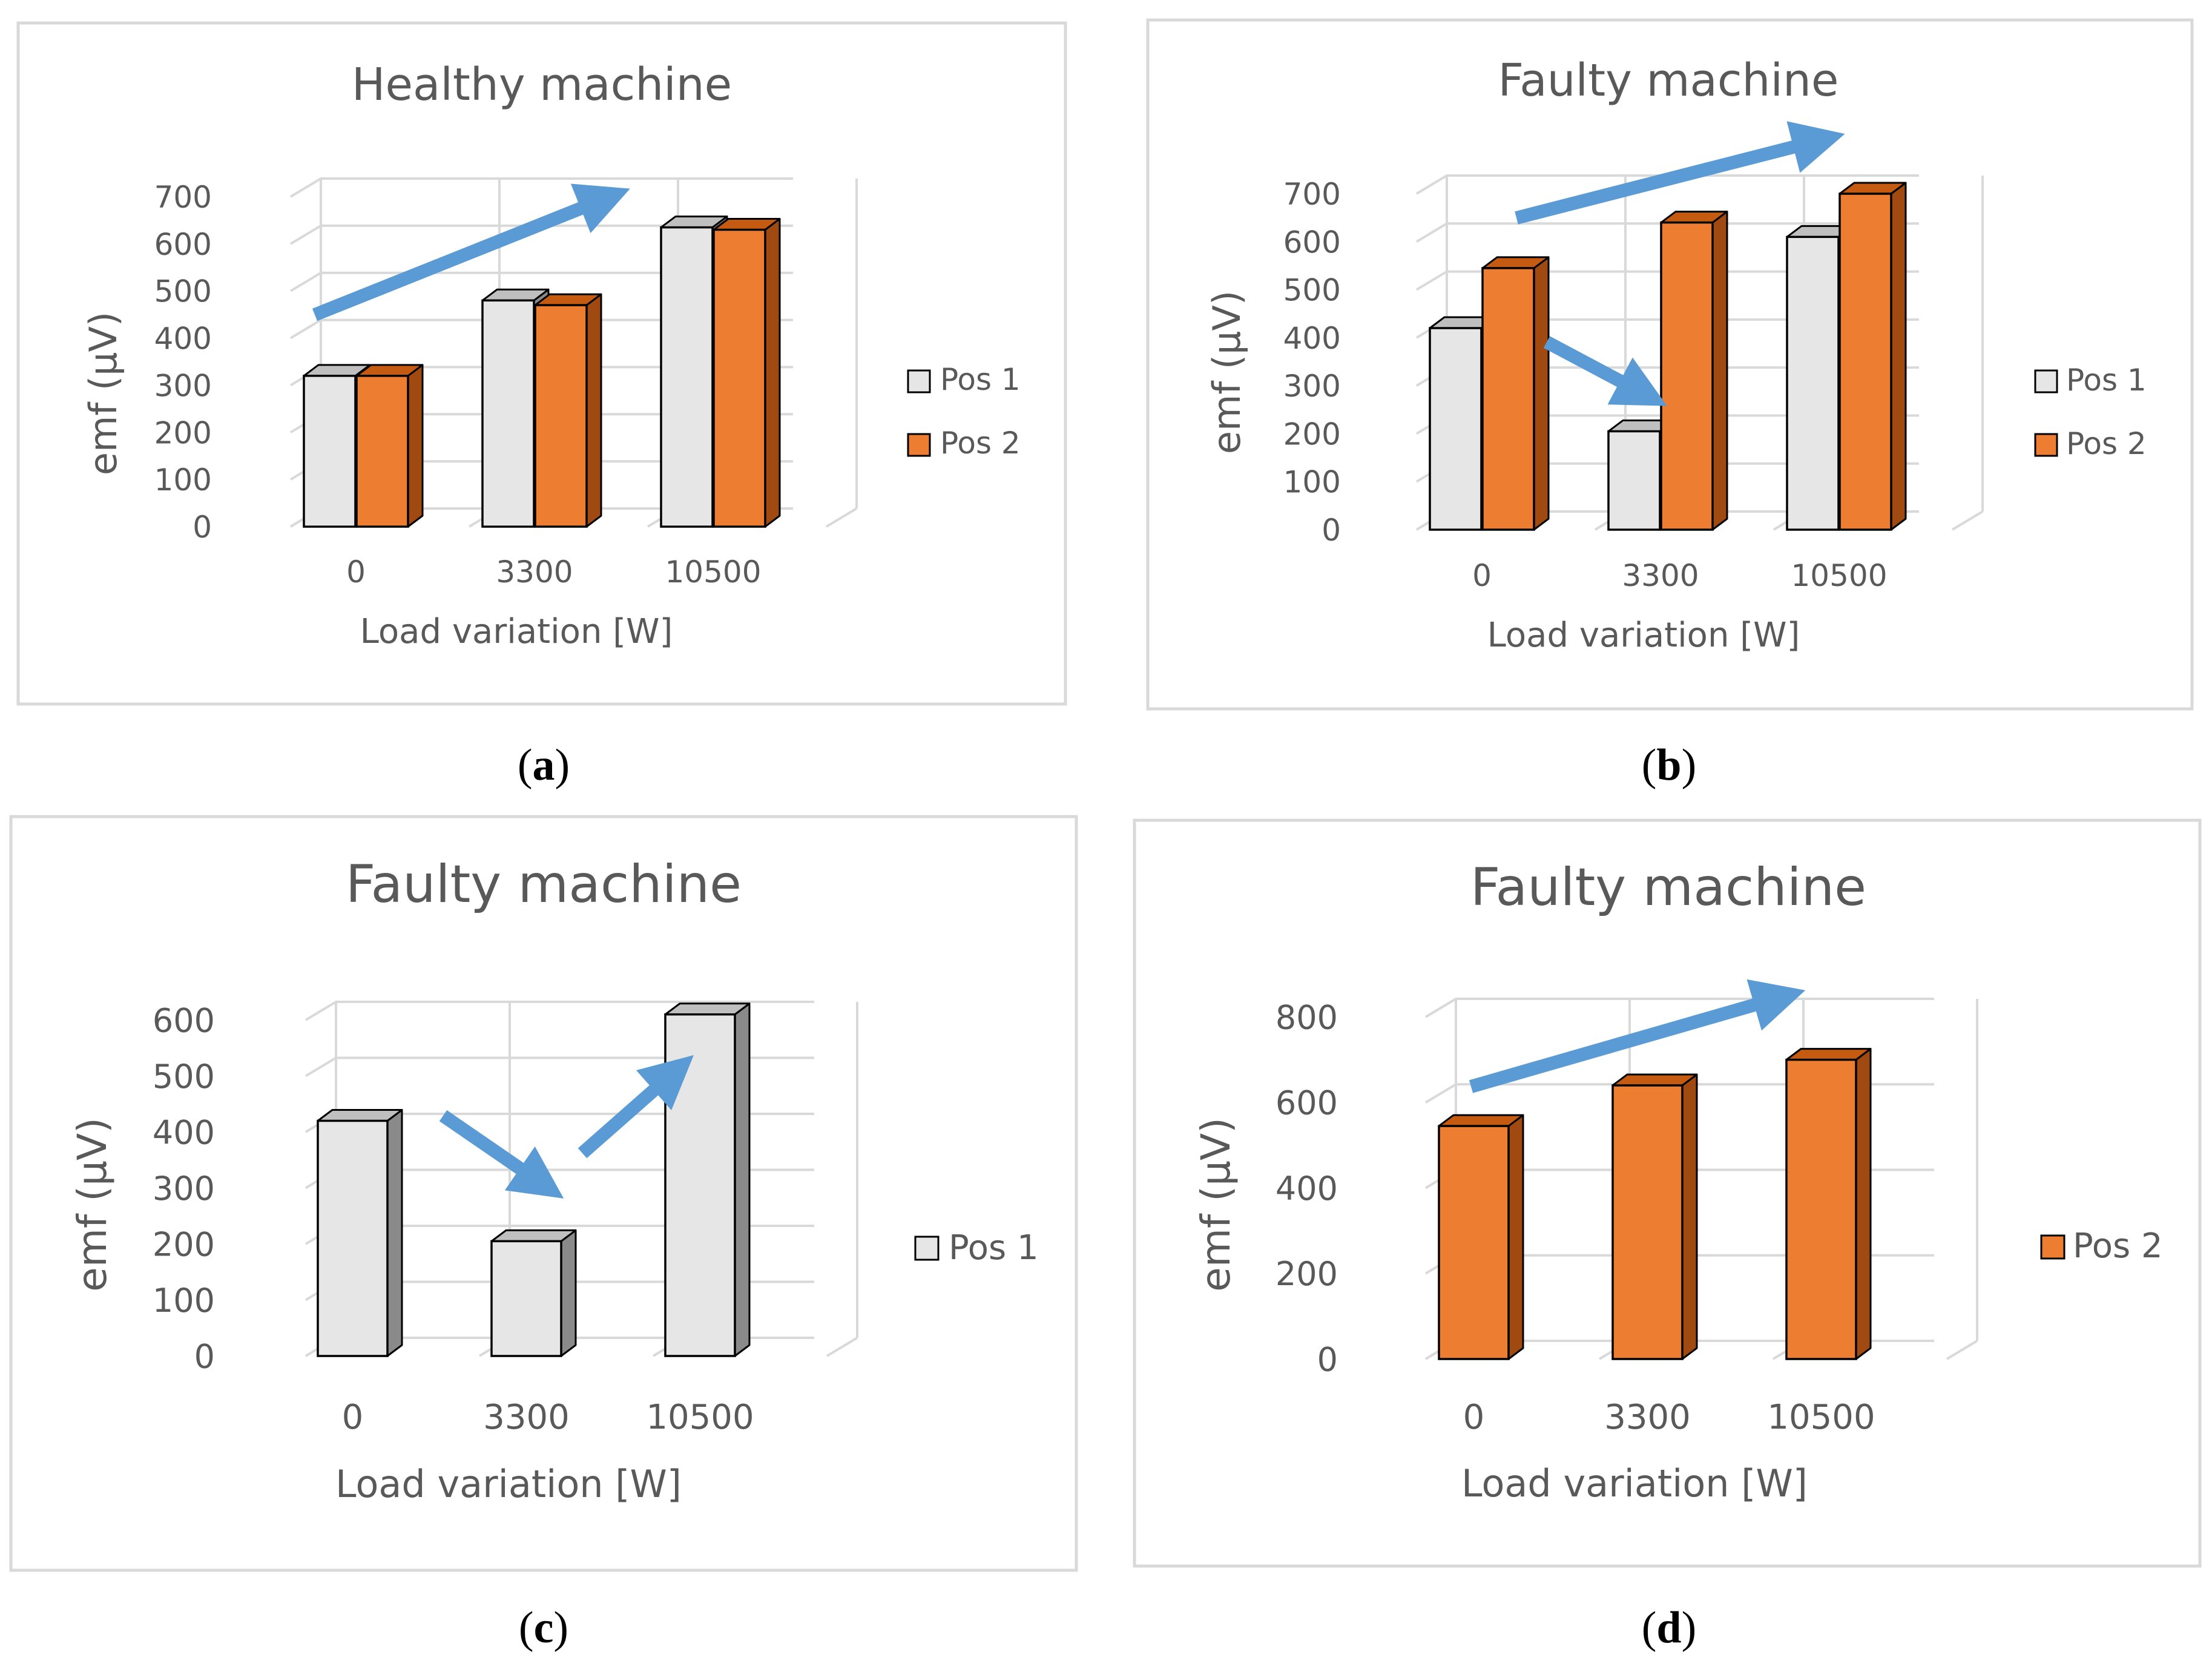 The width and height of the screenshot is (2212, 1675). I want to click on panel-d-y-tick-label: 600, so click(1307, 1103).